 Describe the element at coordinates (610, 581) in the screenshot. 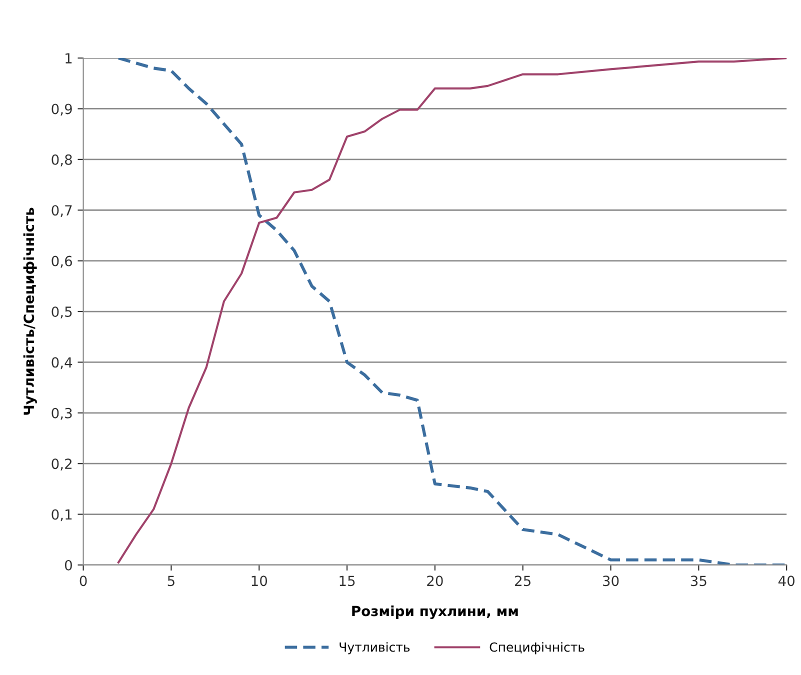

I see `x-tick-label: 30` at that location.